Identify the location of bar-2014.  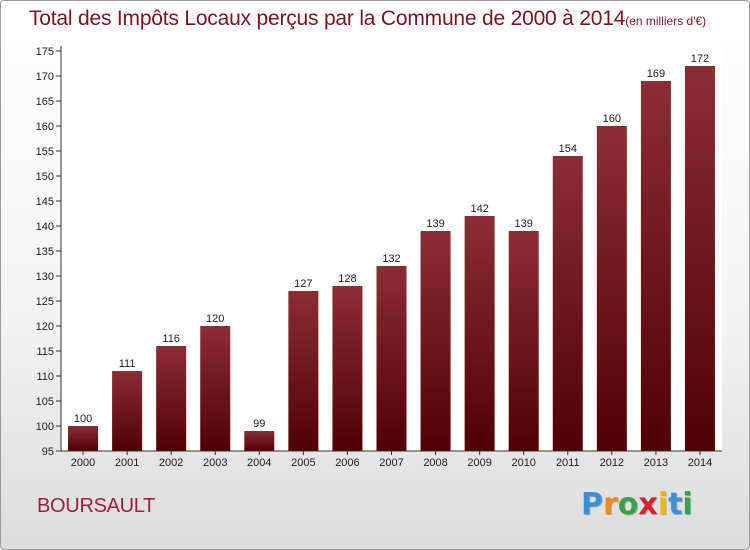
(699, 258).